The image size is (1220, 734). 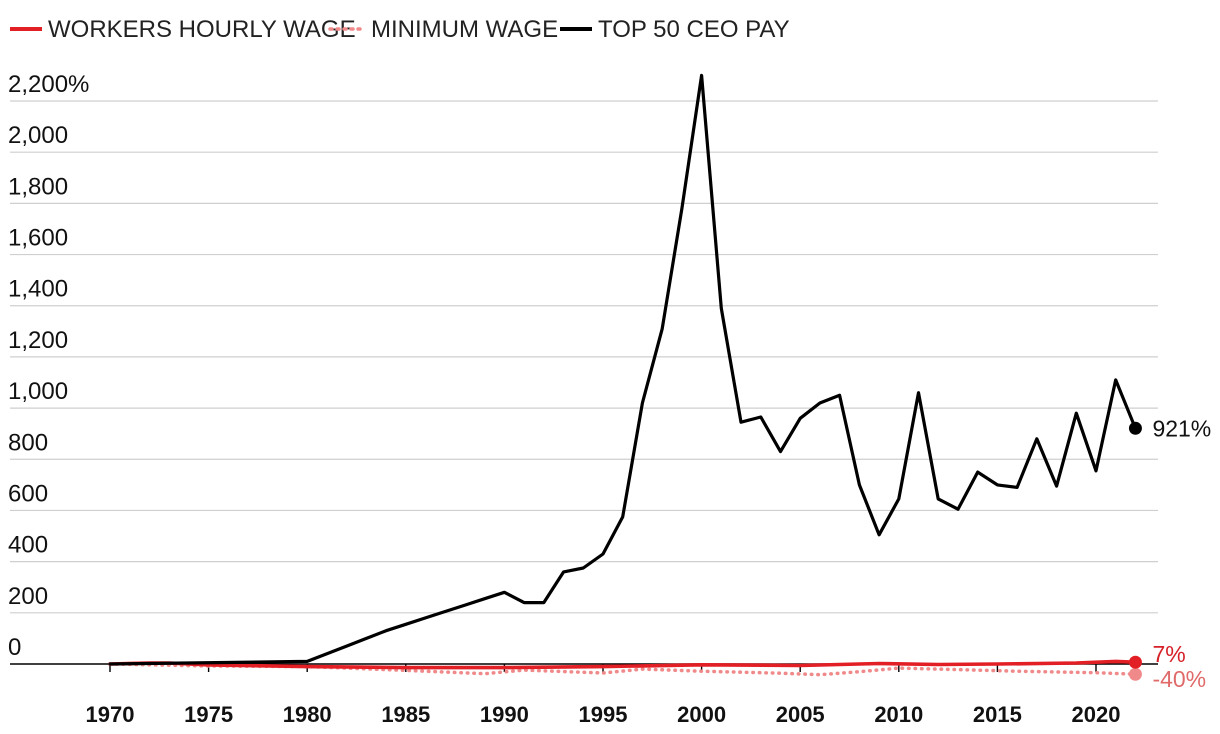 I want to click on y-tick-label-2200: 2,200%, so click(x=48, y=84).